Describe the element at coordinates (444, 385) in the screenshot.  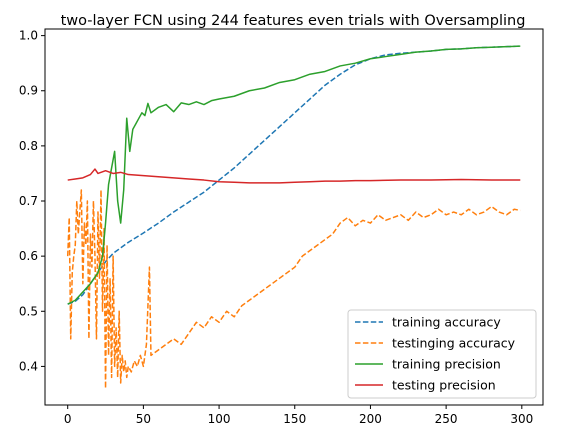
I see `legend-entry-label: testing precision` at that location.